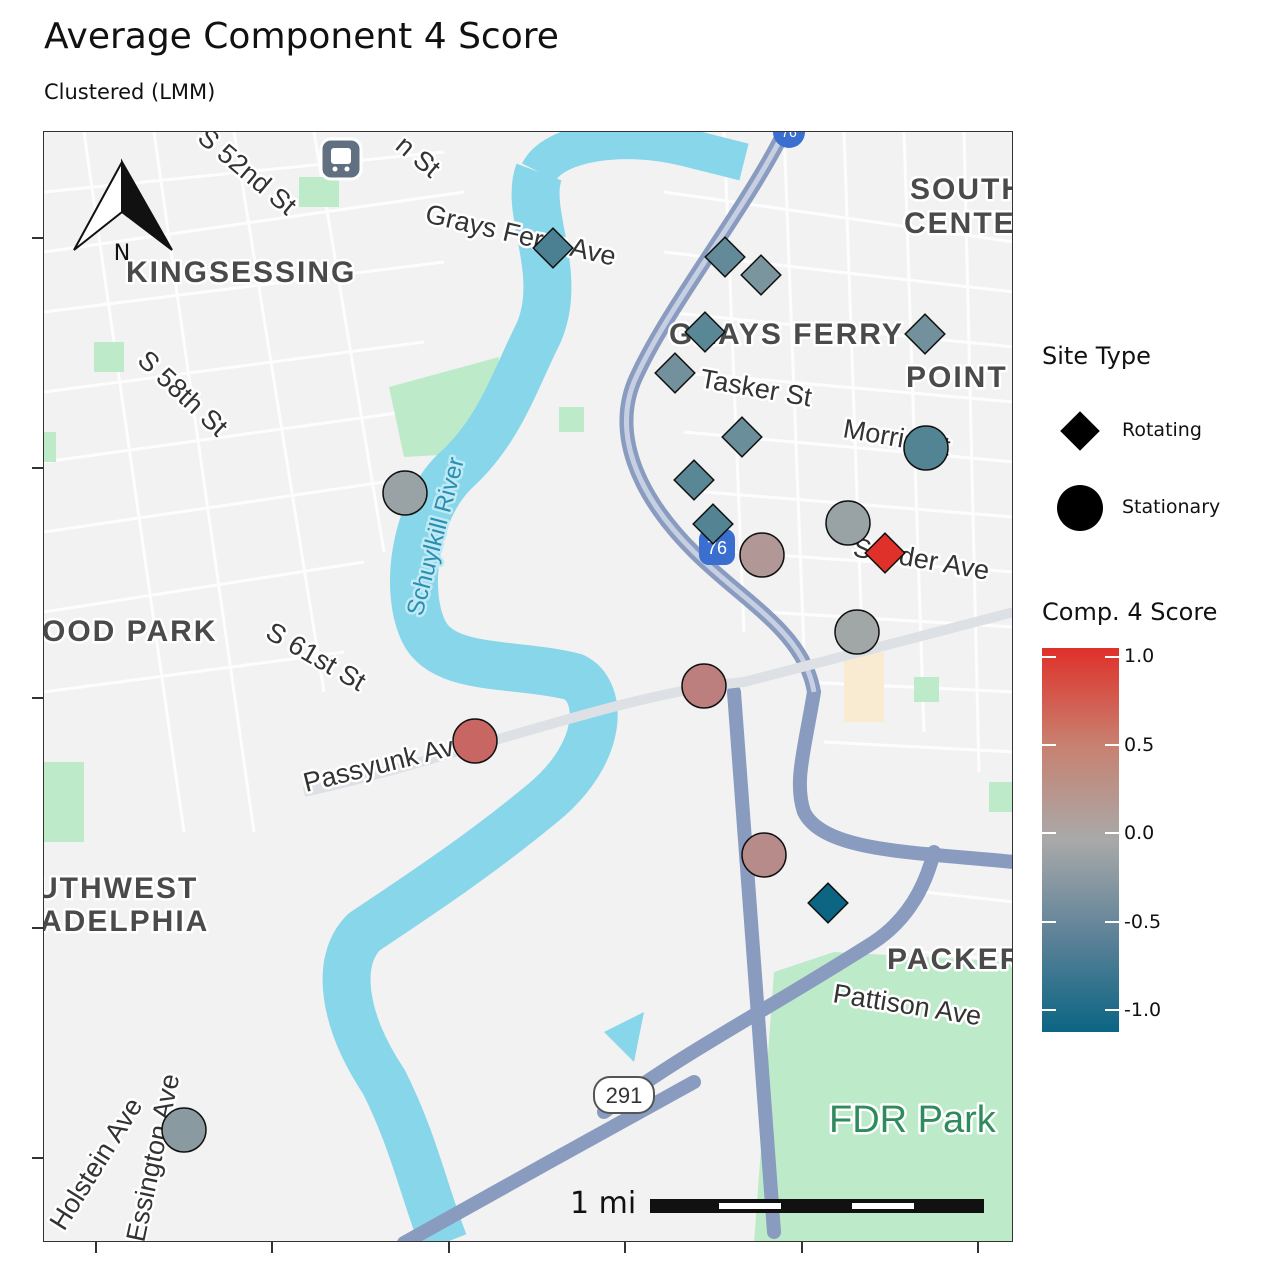 Image resolution: width=1280 pixels, height=1280 pixels. Describe the element at coordinates (1139, 745) in the screenshot. I see `colorbar-tick-0-5: 0.5` at that location.